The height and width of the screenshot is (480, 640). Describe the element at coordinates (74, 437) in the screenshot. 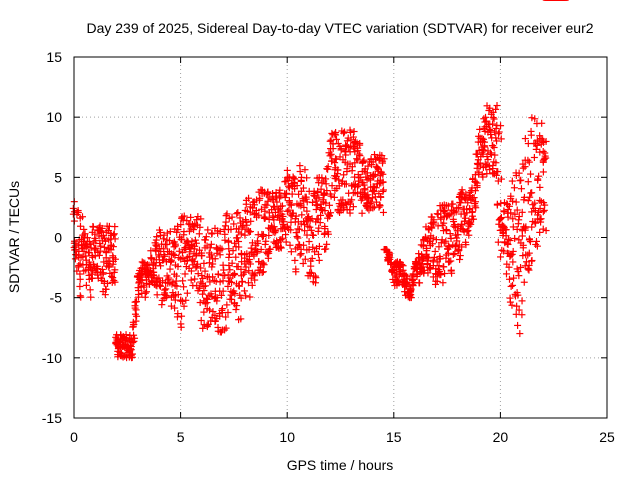

I see `x-tick-label: 0` at that location.